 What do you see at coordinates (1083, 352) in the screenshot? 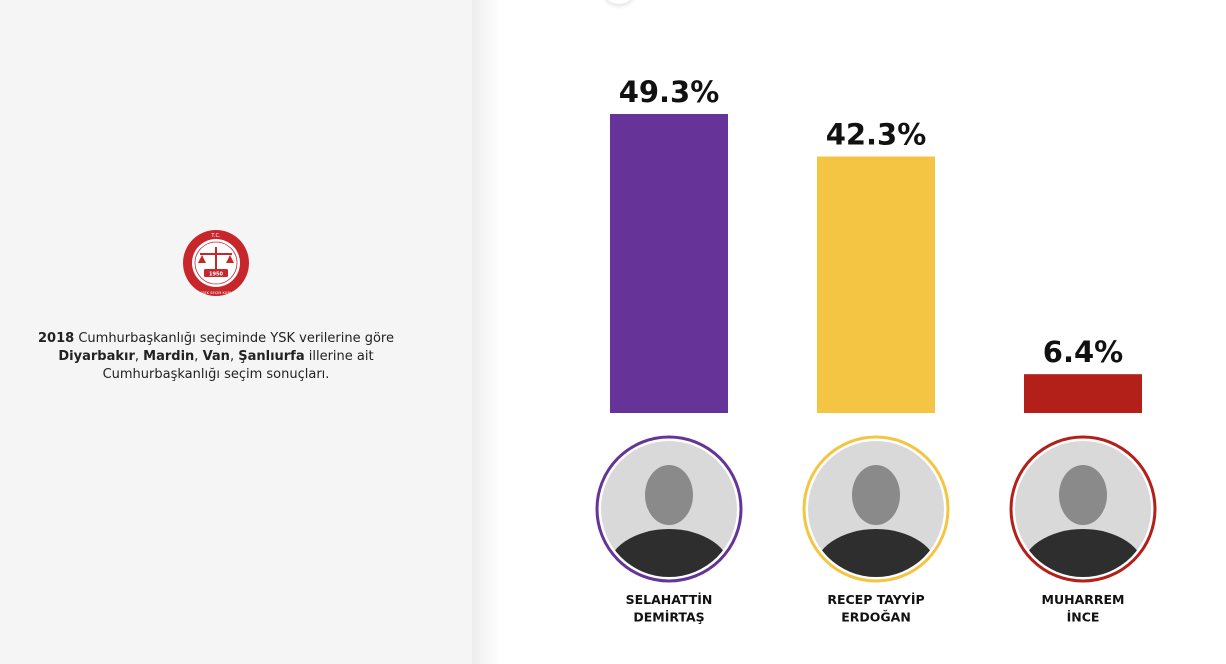
I see `data-label: 6.4%` at bounding box center [1083, 352].